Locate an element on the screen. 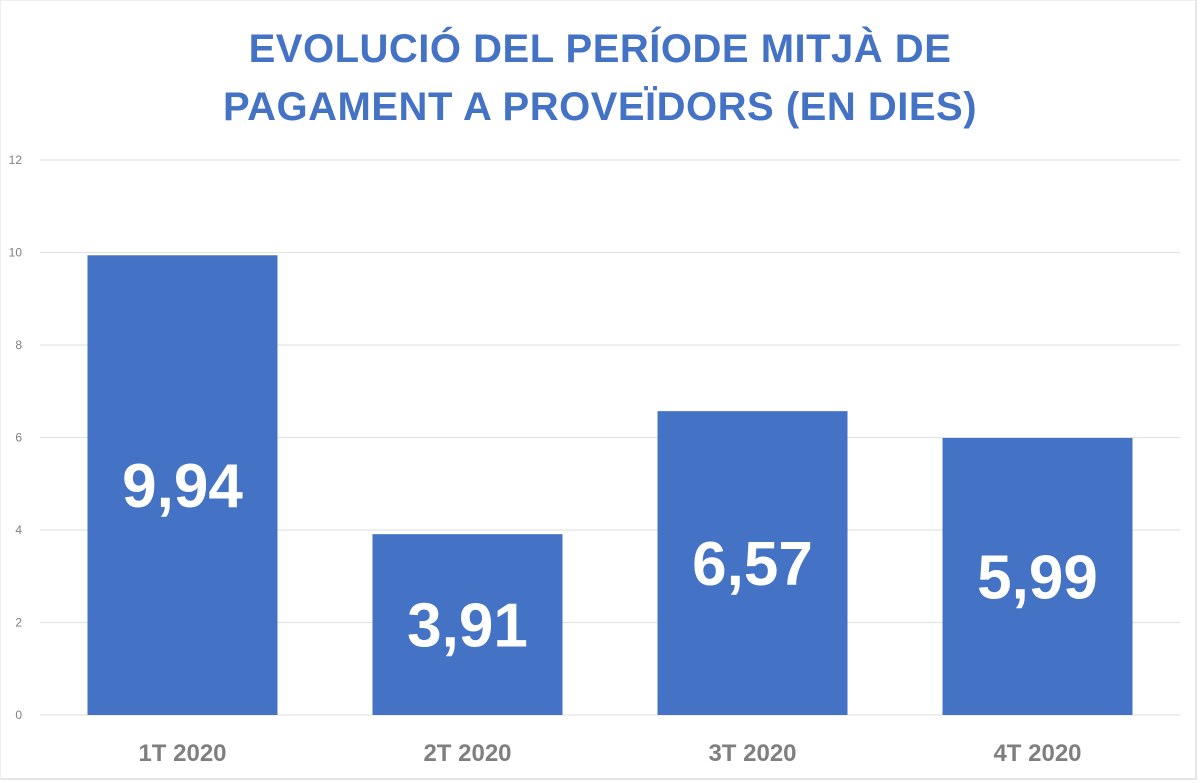  x-tick-label: 4T 2020 is located at coordinates (1037, 753).